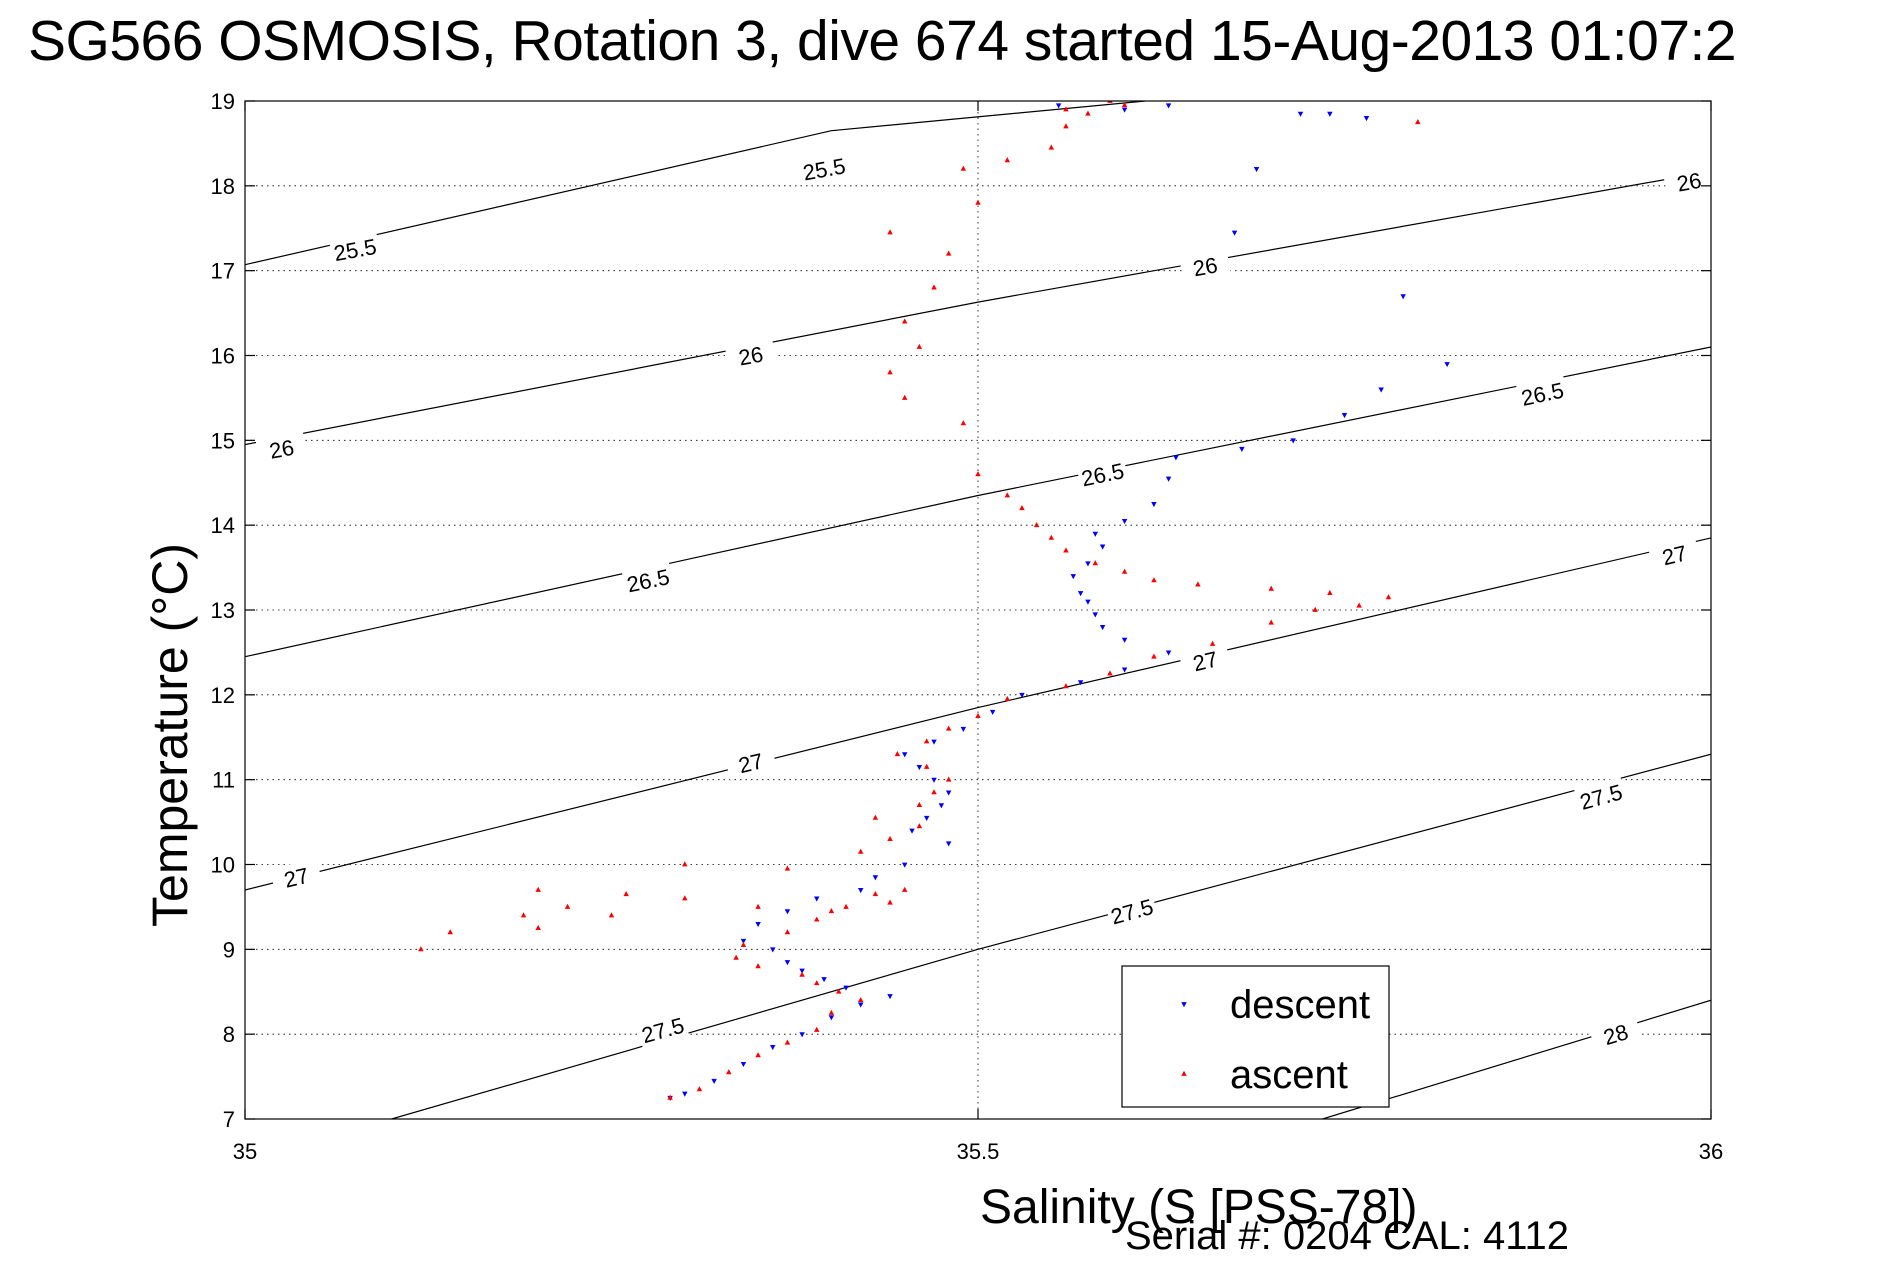 This screenshot has width=1891, height=1262. I want to click on y-tick-label: 11, so click(223, 780).